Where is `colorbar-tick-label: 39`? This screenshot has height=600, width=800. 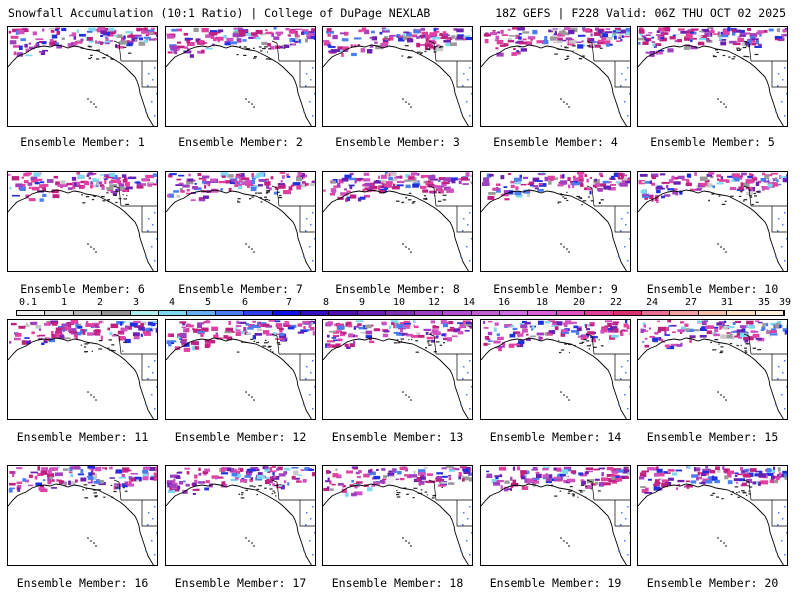 colorbar-tick-label: 39 is located at coordinates (785, 302).